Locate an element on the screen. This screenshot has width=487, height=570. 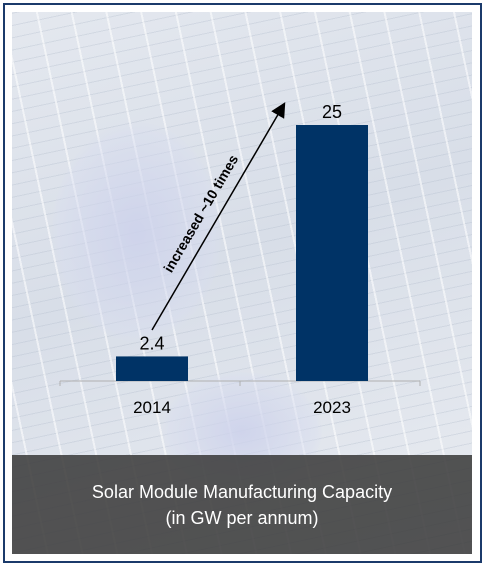
growth-arrow is located at coordinates (218, 216).